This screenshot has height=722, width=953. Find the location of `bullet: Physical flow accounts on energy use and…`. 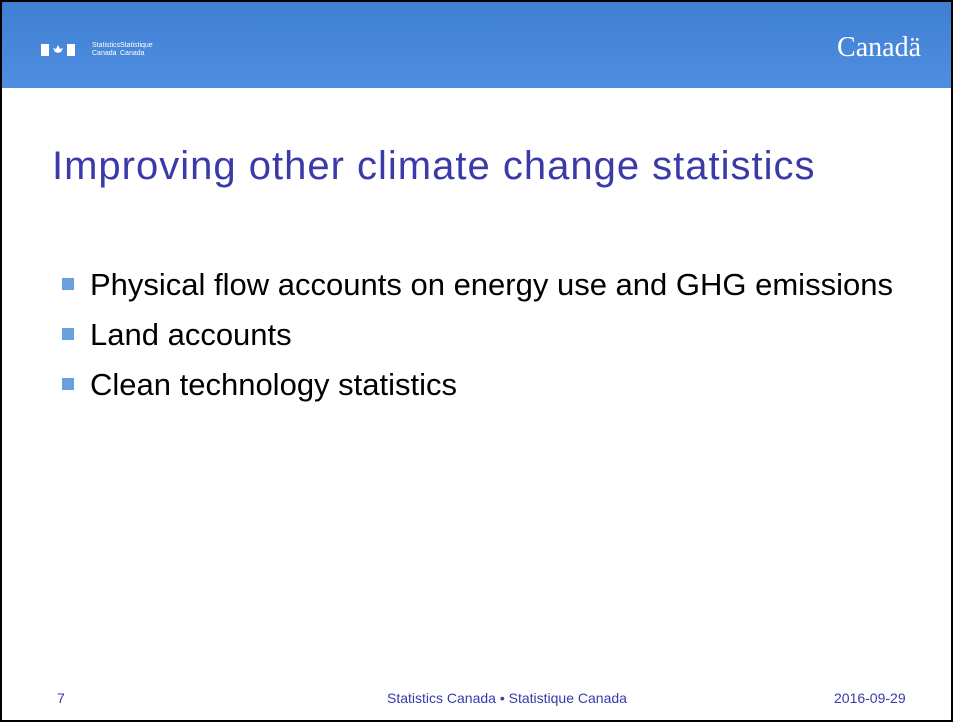

bullet: Physical flow accounts on energy use and… is located at coordinates (482, 284).